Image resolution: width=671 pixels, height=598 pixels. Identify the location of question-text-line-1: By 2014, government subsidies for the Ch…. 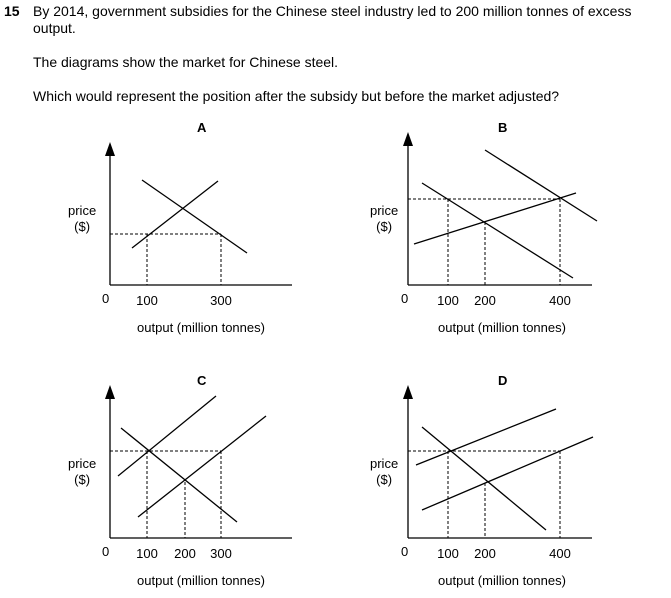
(332, 11).